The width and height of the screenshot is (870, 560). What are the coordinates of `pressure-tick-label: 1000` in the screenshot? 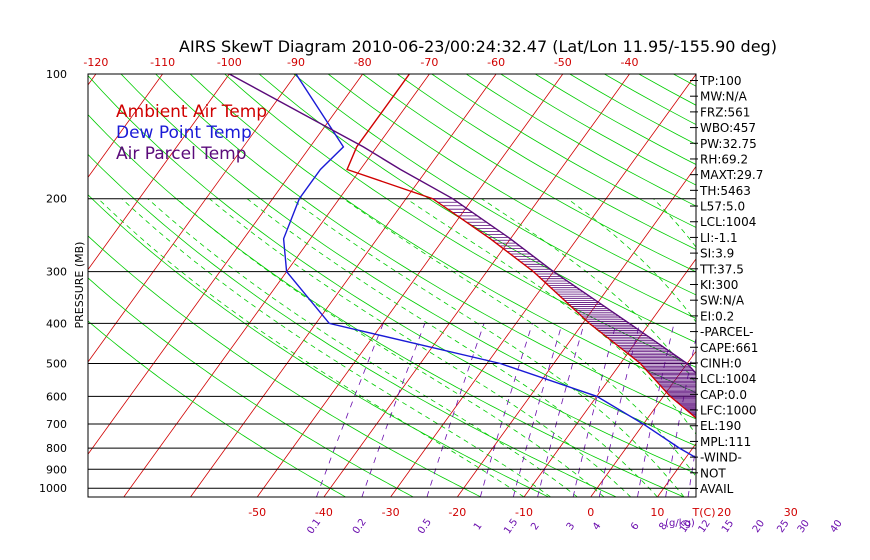 It's located at (53, 488).